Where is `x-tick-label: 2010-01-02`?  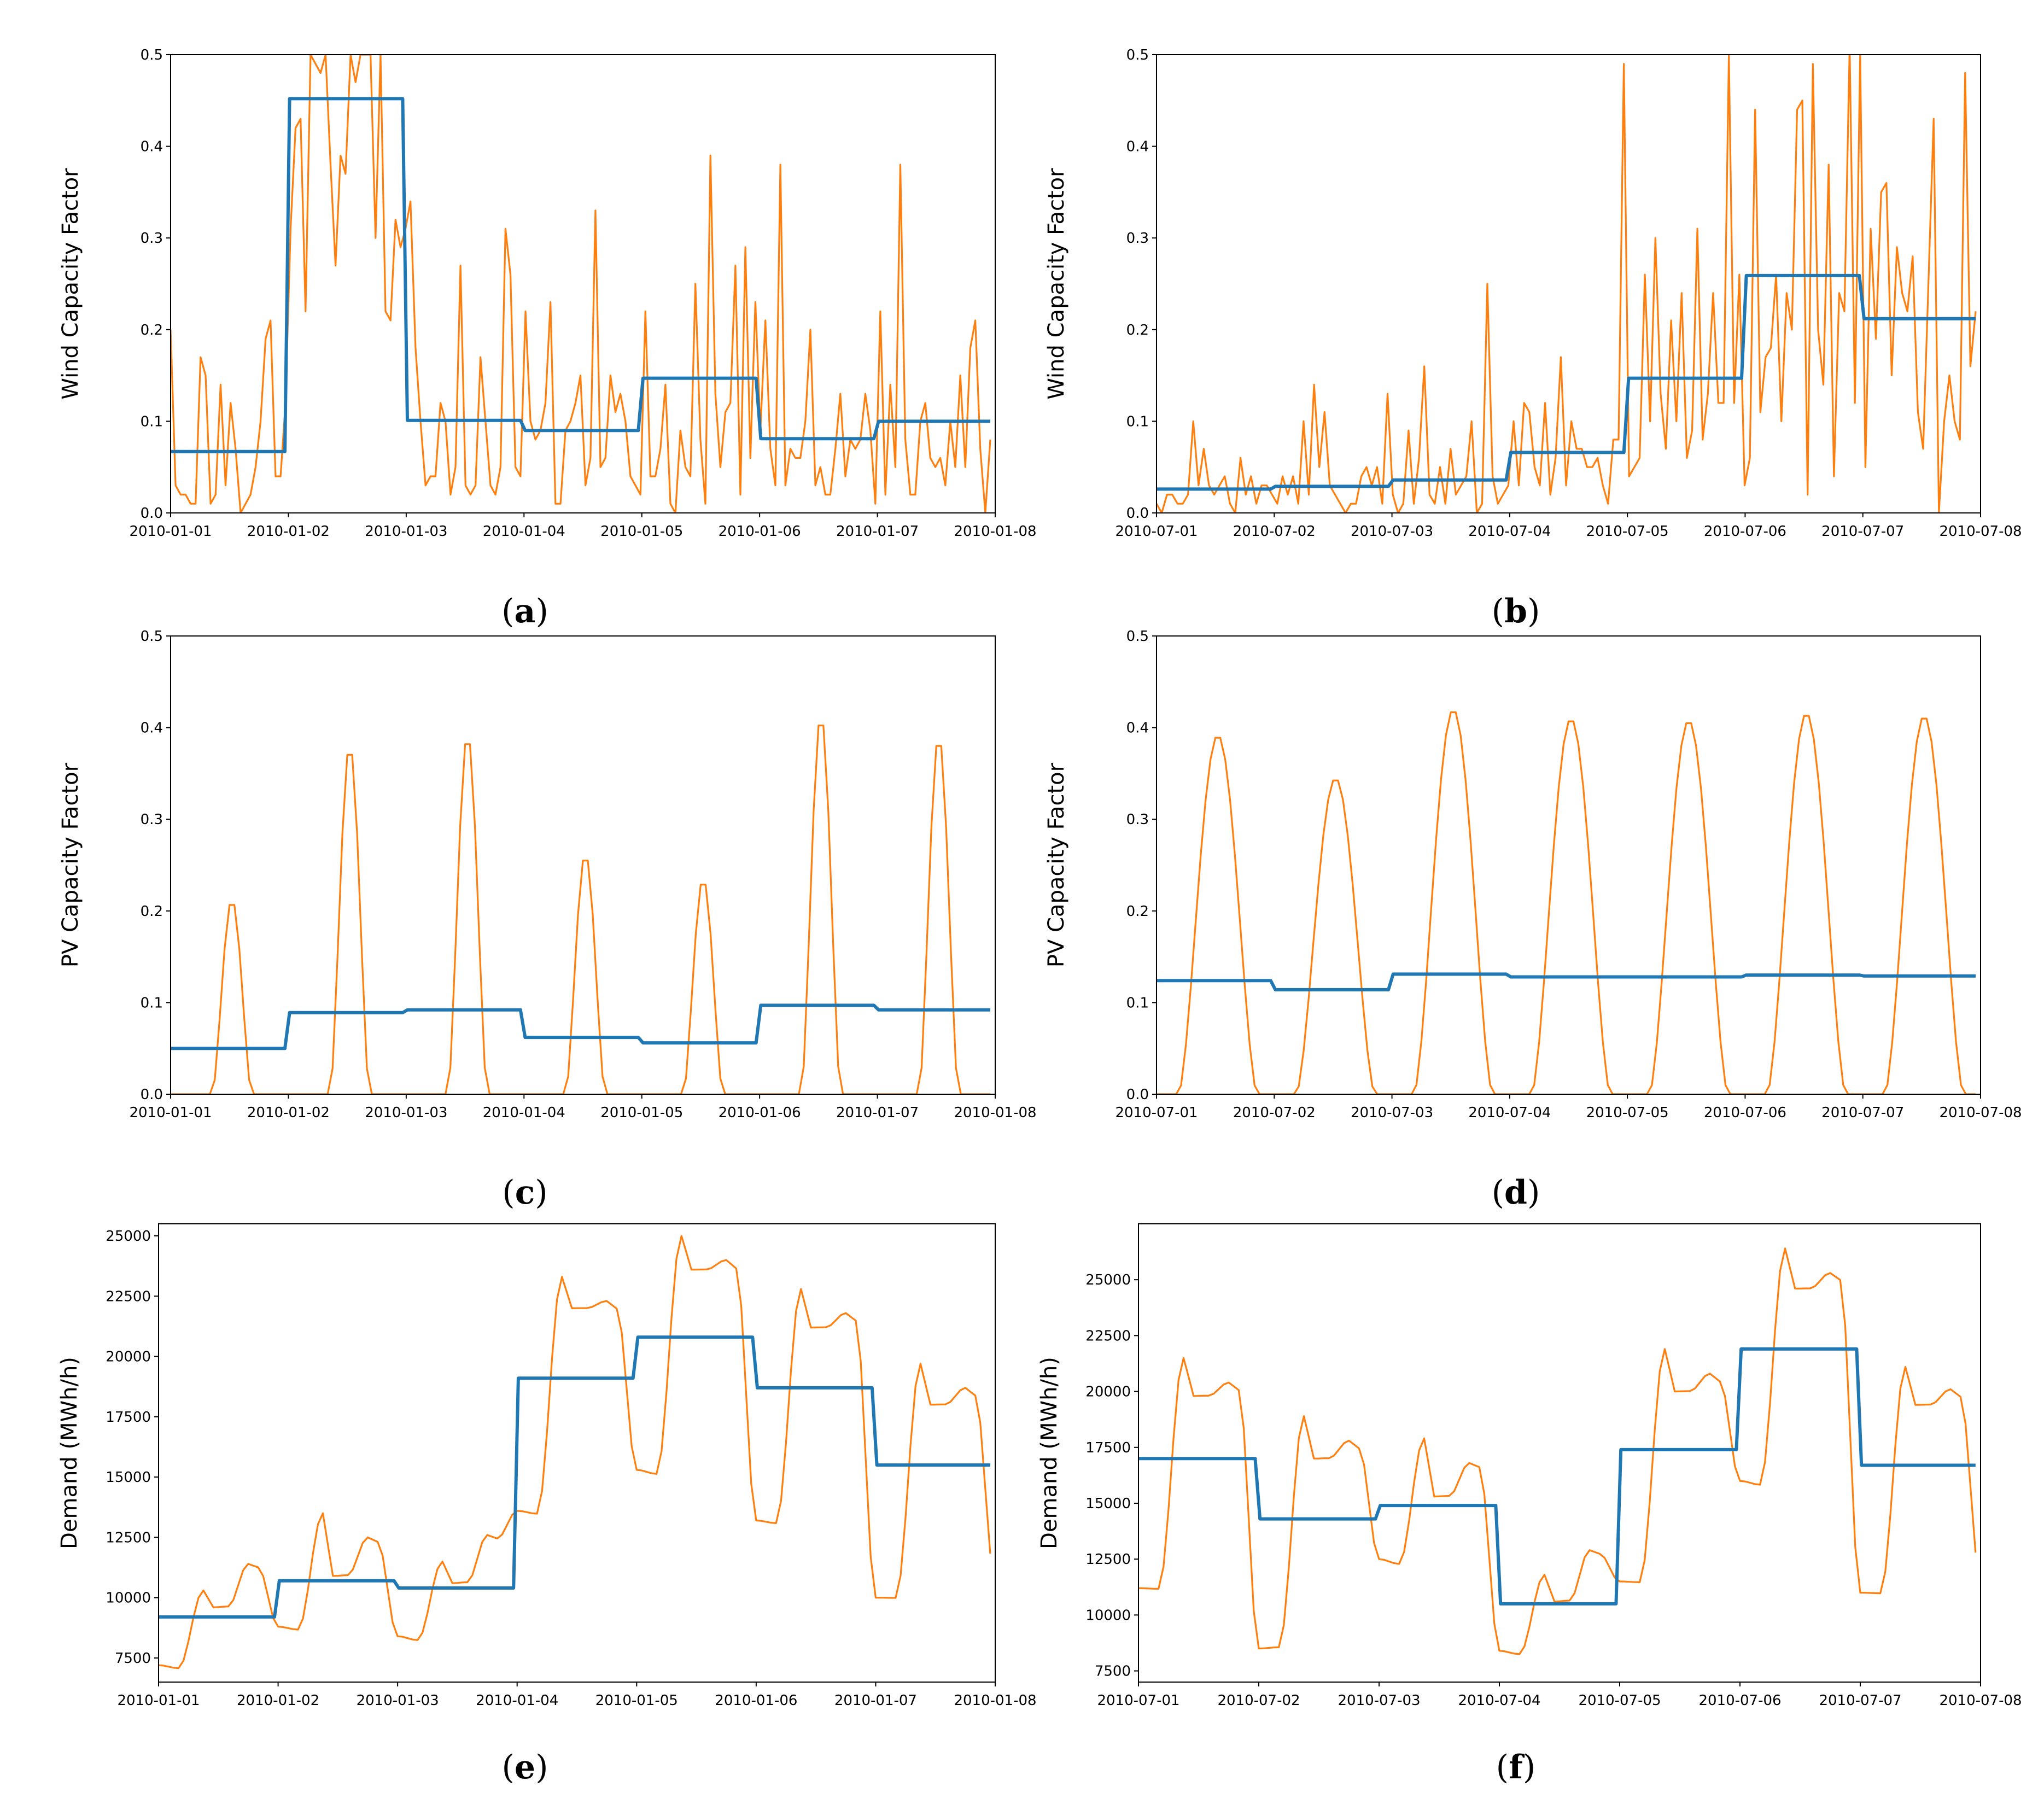 x-tick-label: 2010-01-02 is located at coordinates (288, 1113).